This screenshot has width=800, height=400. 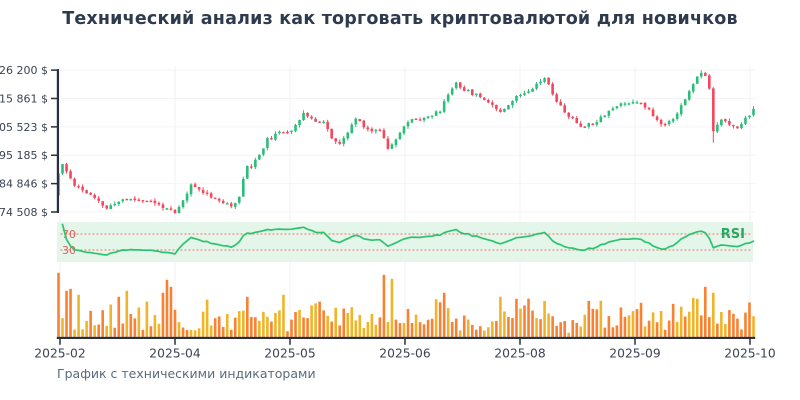 What do you see at coordinates (24, 212) in the screenshot?
I see `y-axis-tick-label: 74 508 $` at bounding box center [24, 212].